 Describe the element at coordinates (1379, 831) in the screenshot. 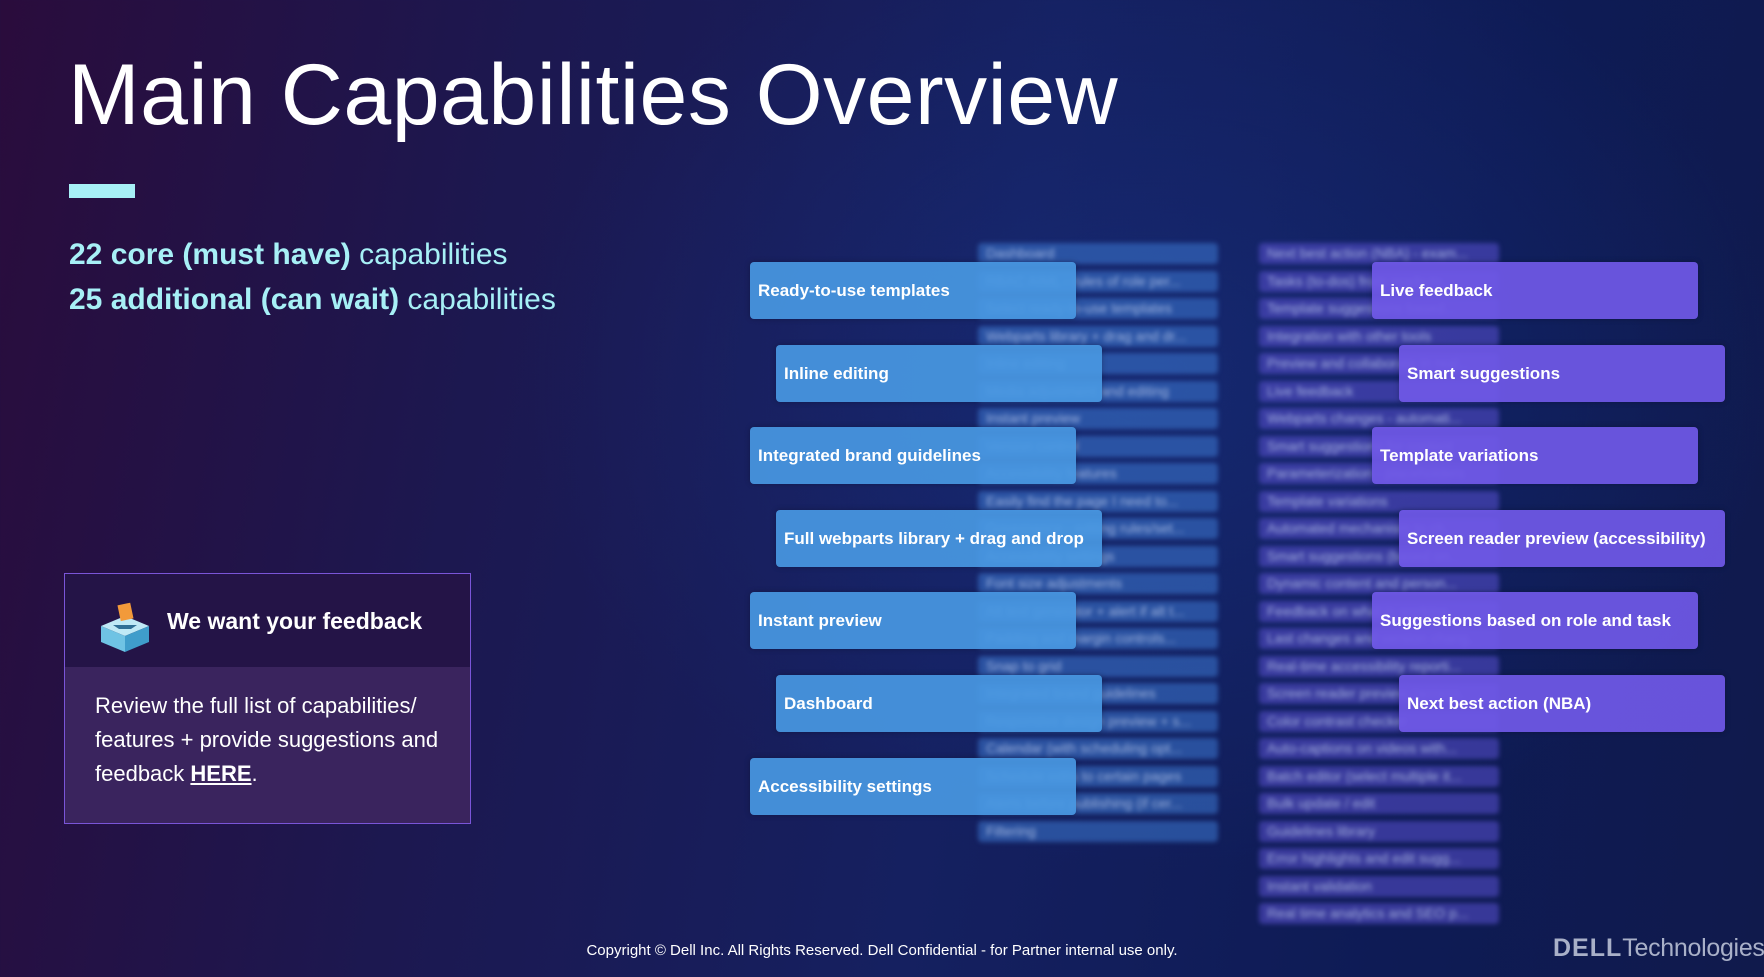

I see `additional-list-item: Guidelines library` at that location.